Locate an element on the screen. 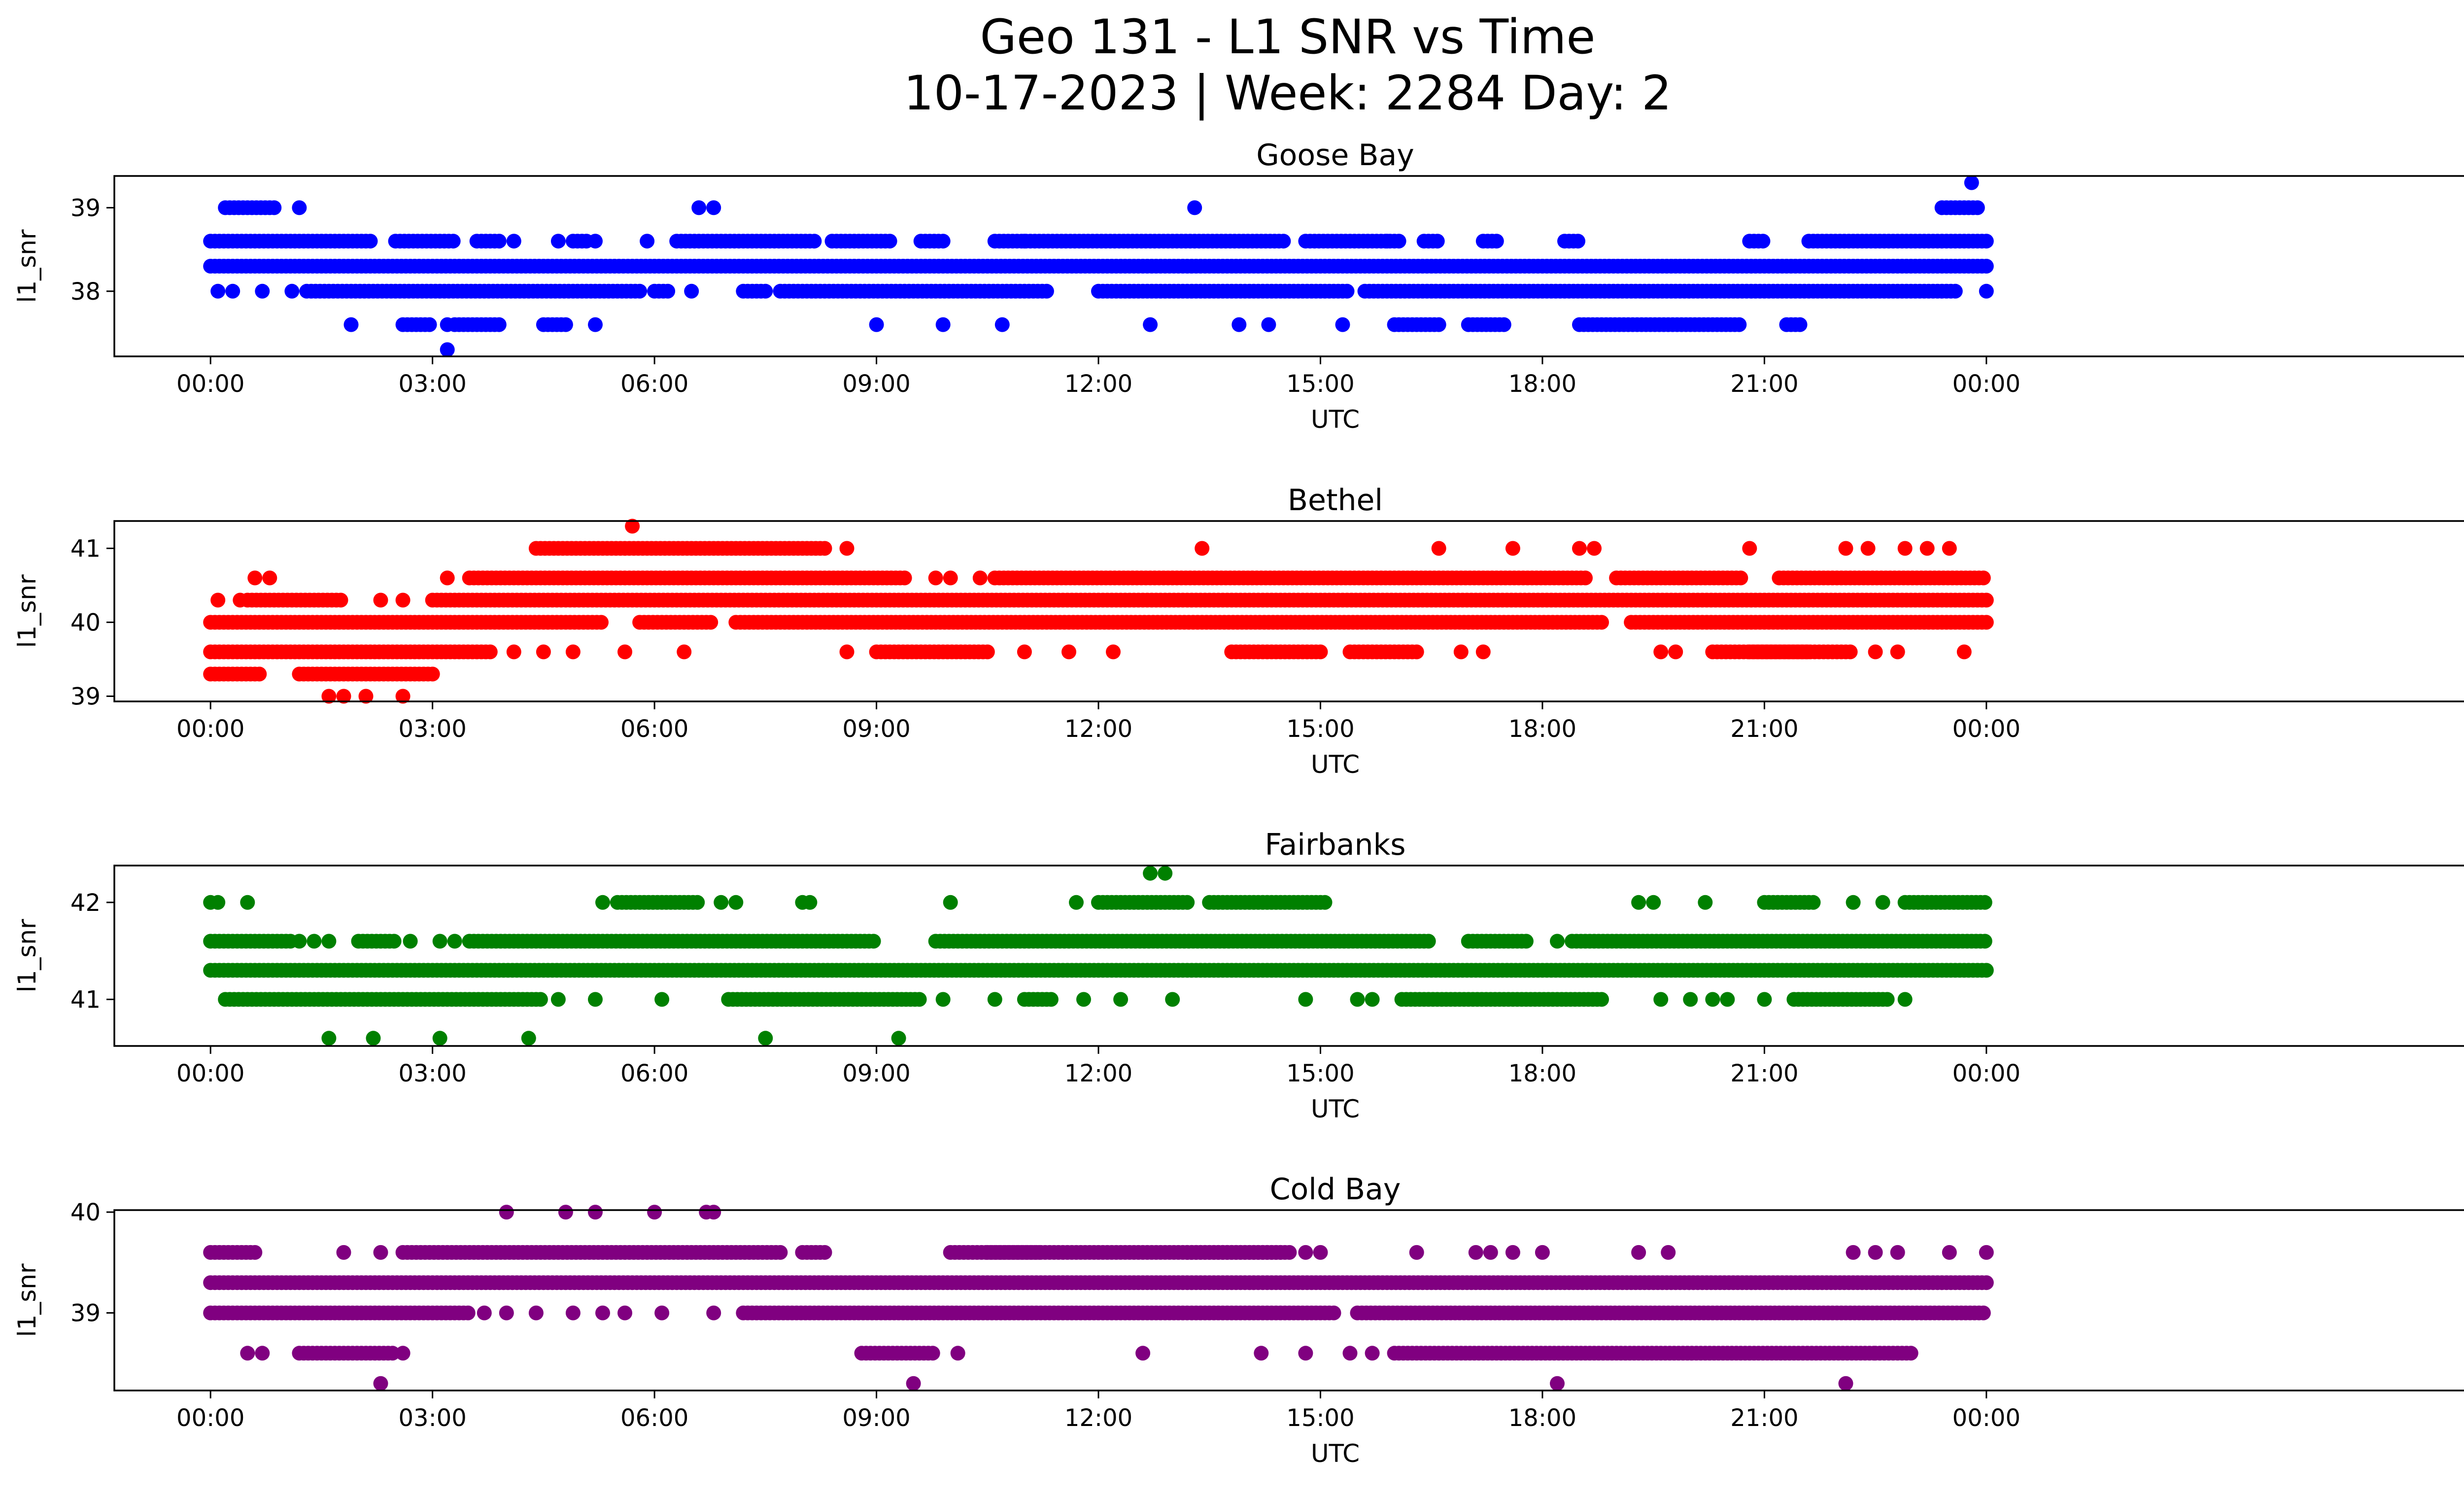  x-tick-label: 00:00 is located at coordinates (1986, 1073).